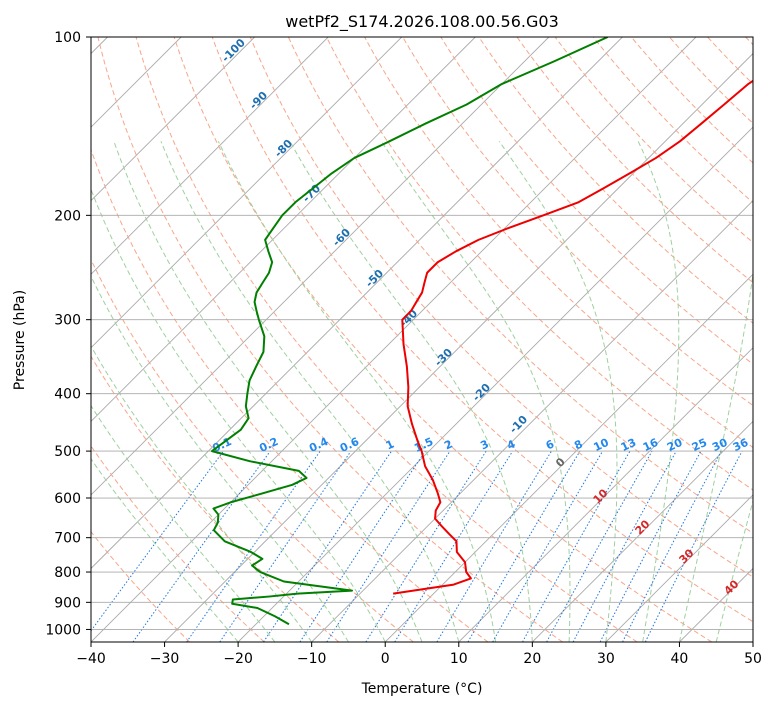 This screenshot has height=708, width=775. What do you see at coordinates (67, 499) in the screenshot?
I see `y-tick-label: 600` at bounding box center [67, 499].